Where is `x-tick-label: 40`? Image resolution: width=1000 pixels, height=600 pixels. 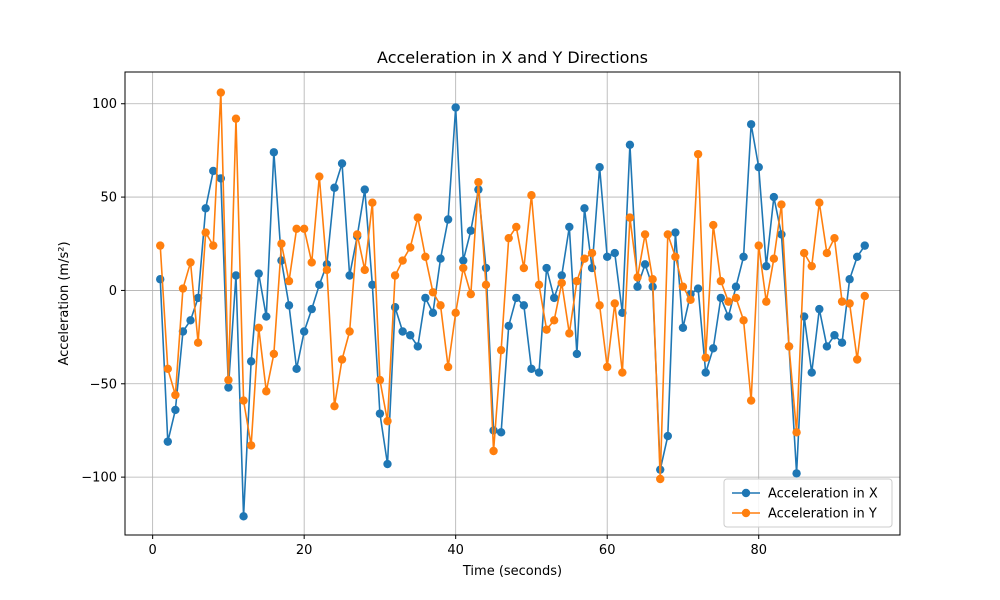 x-tick-label: 40 is located at coordinates (455, 550).